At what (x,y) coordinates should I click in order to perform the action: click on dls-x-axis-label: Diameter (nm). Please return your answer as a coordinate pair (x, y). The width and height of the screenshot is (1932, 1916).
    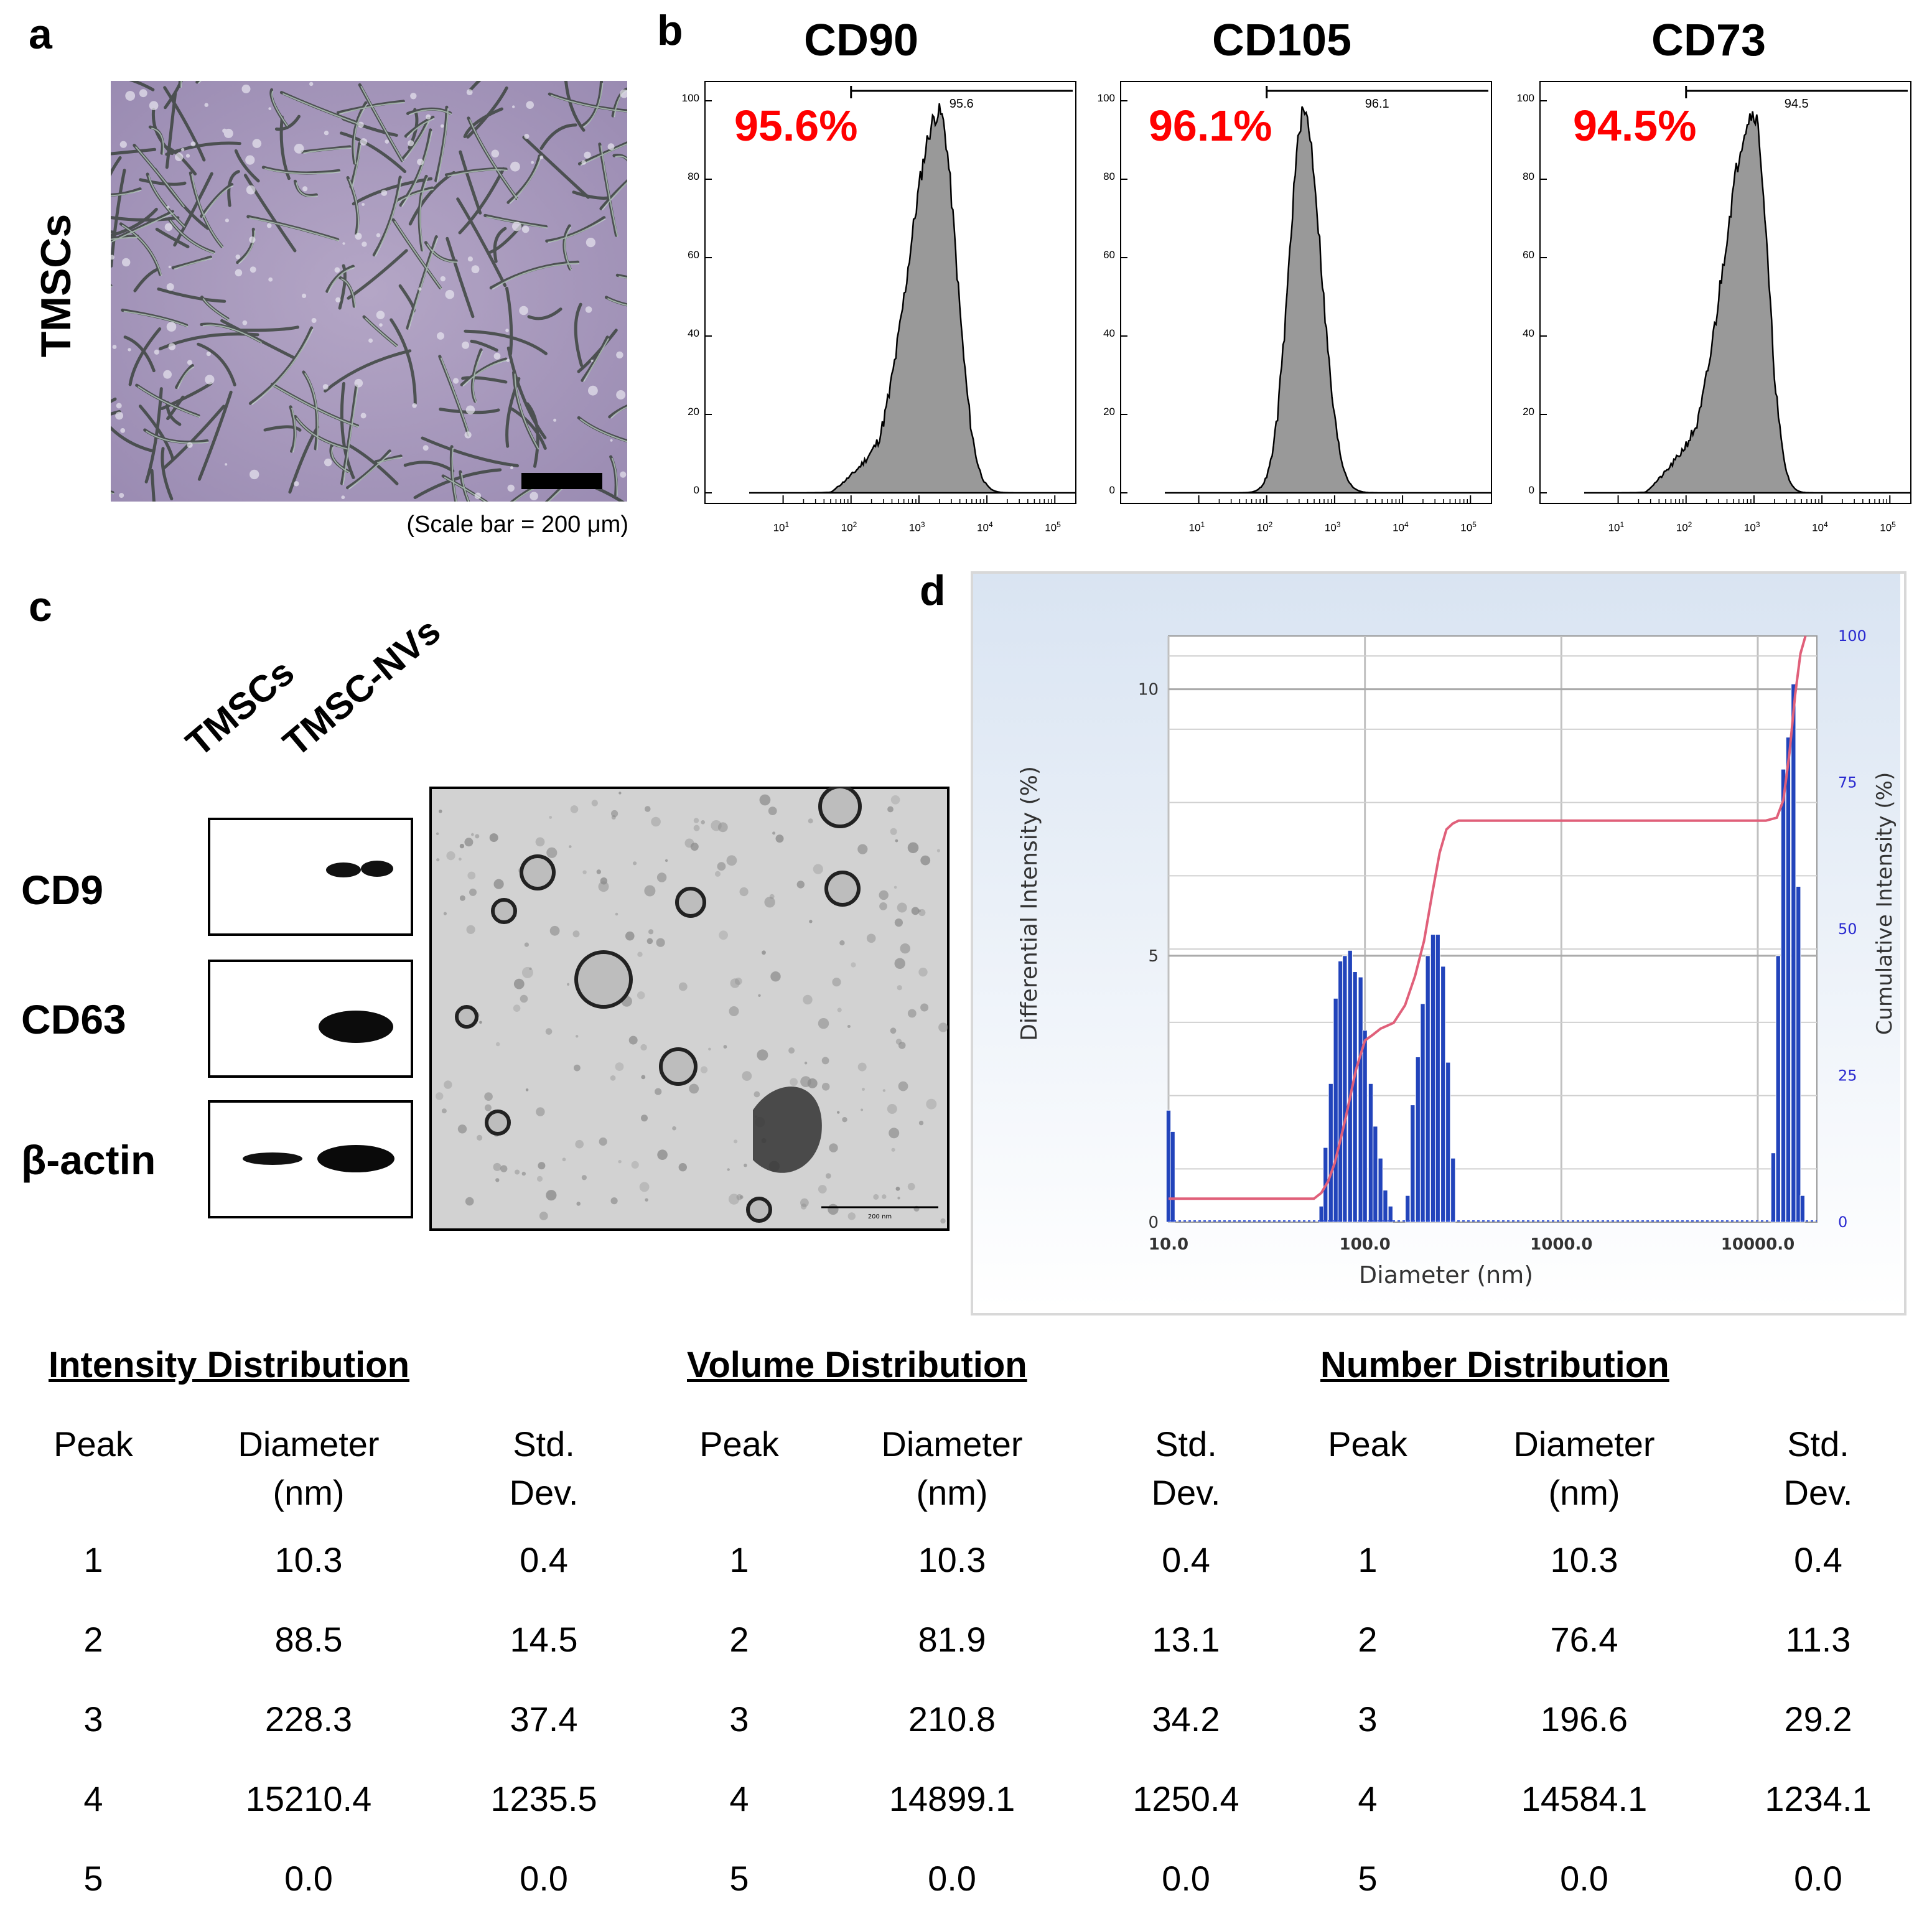
    Looking at the image, I should click on (1446, 1275).